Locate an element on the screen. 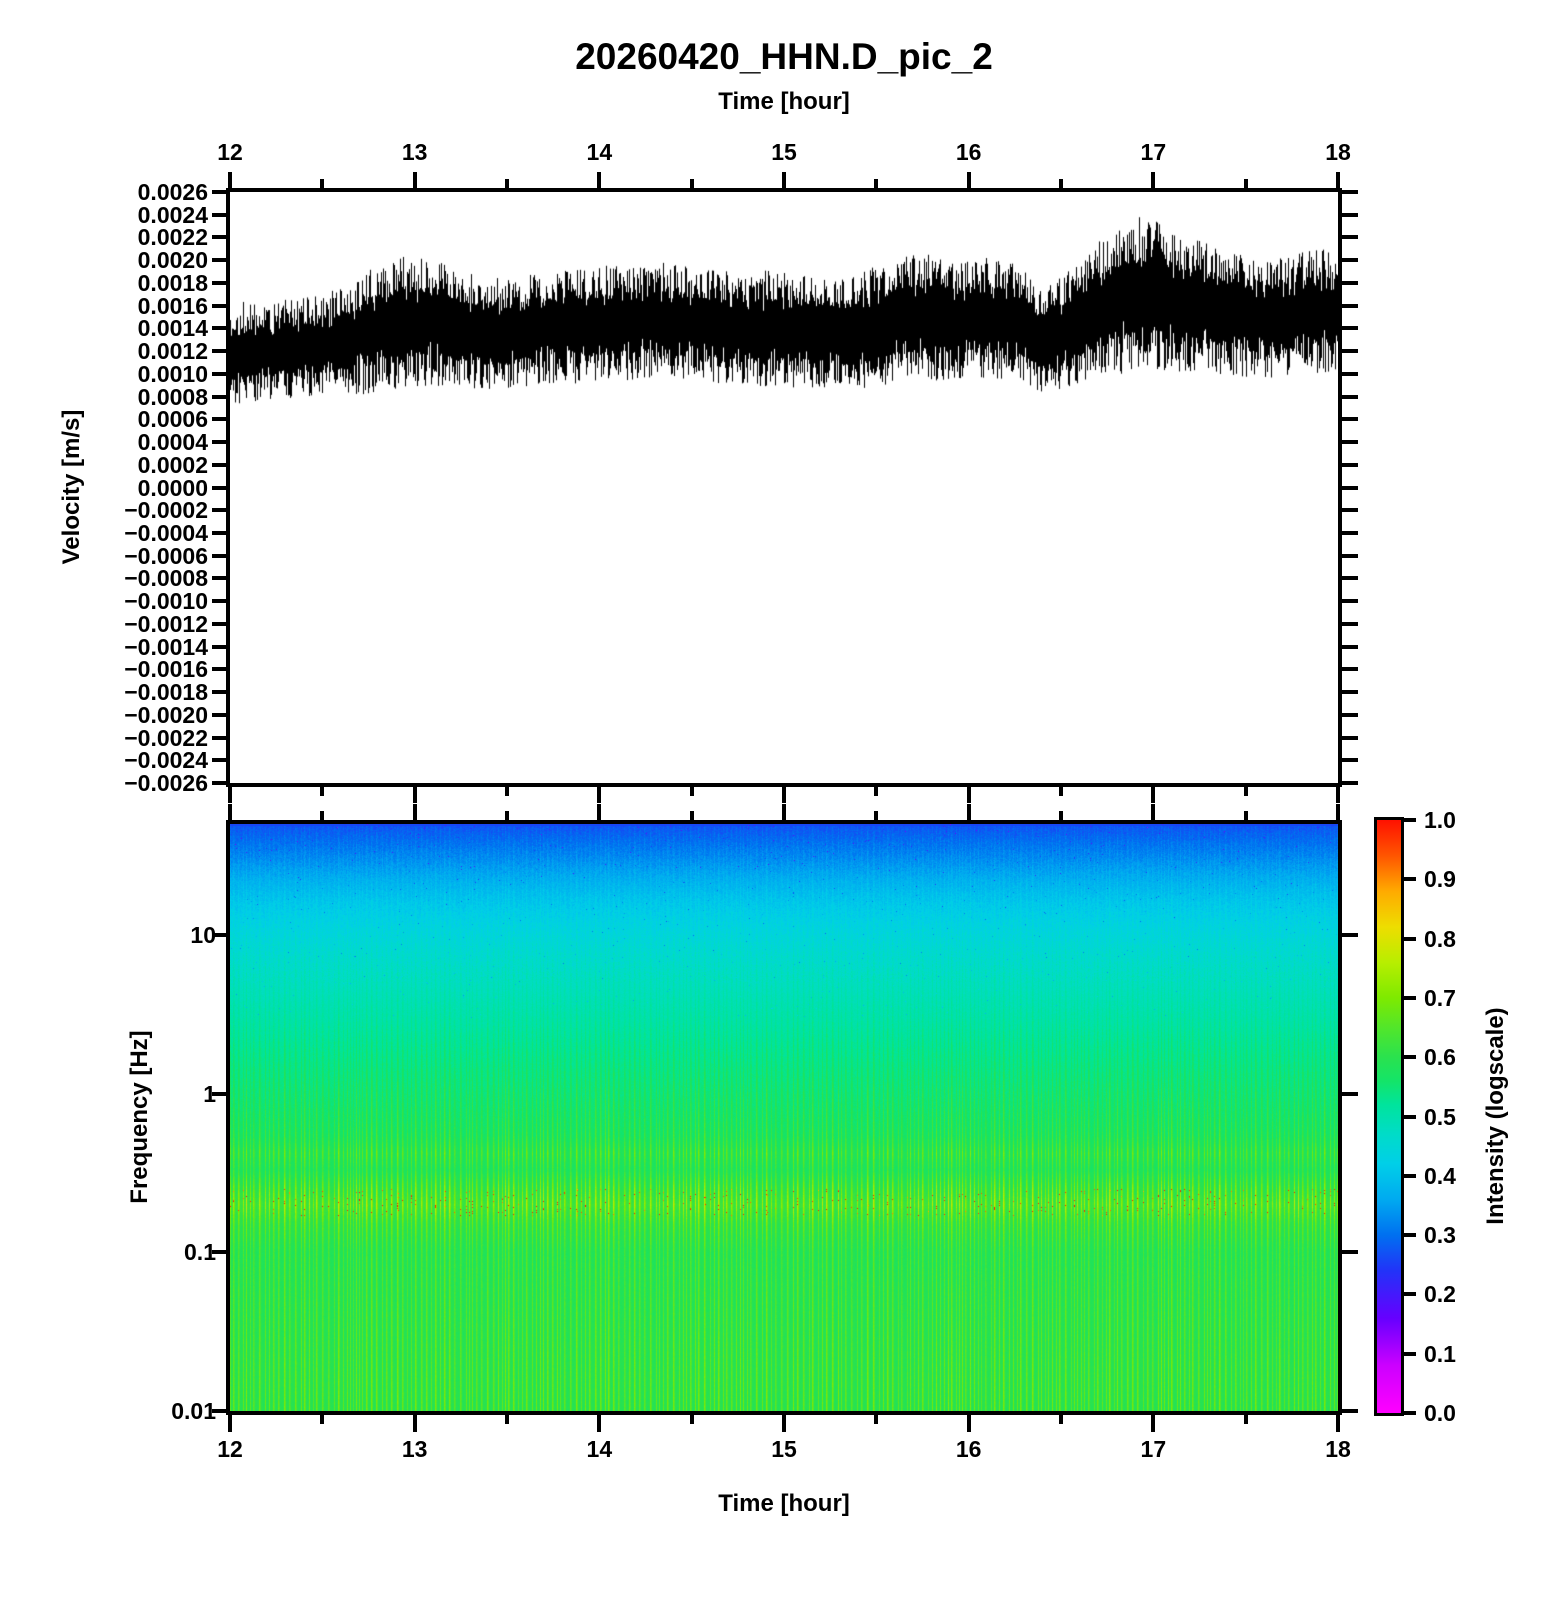  bottom-x-tick-label: 12 is located at coordinates (230, 1449).